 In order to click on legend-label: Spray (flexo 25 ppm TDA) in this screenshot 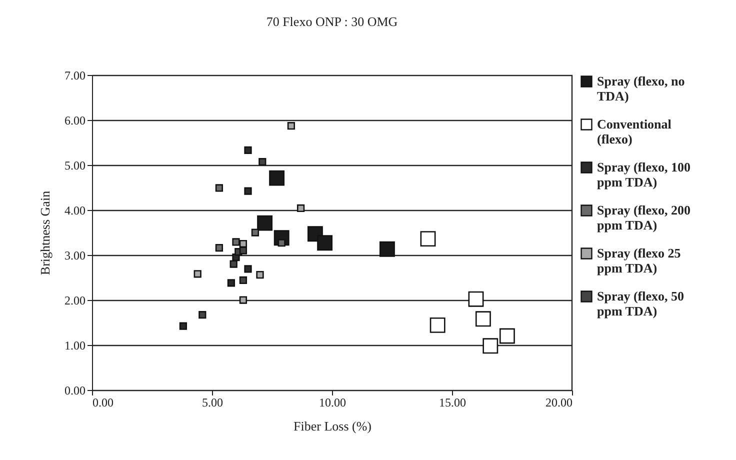, I will do `click(639, 261)`.